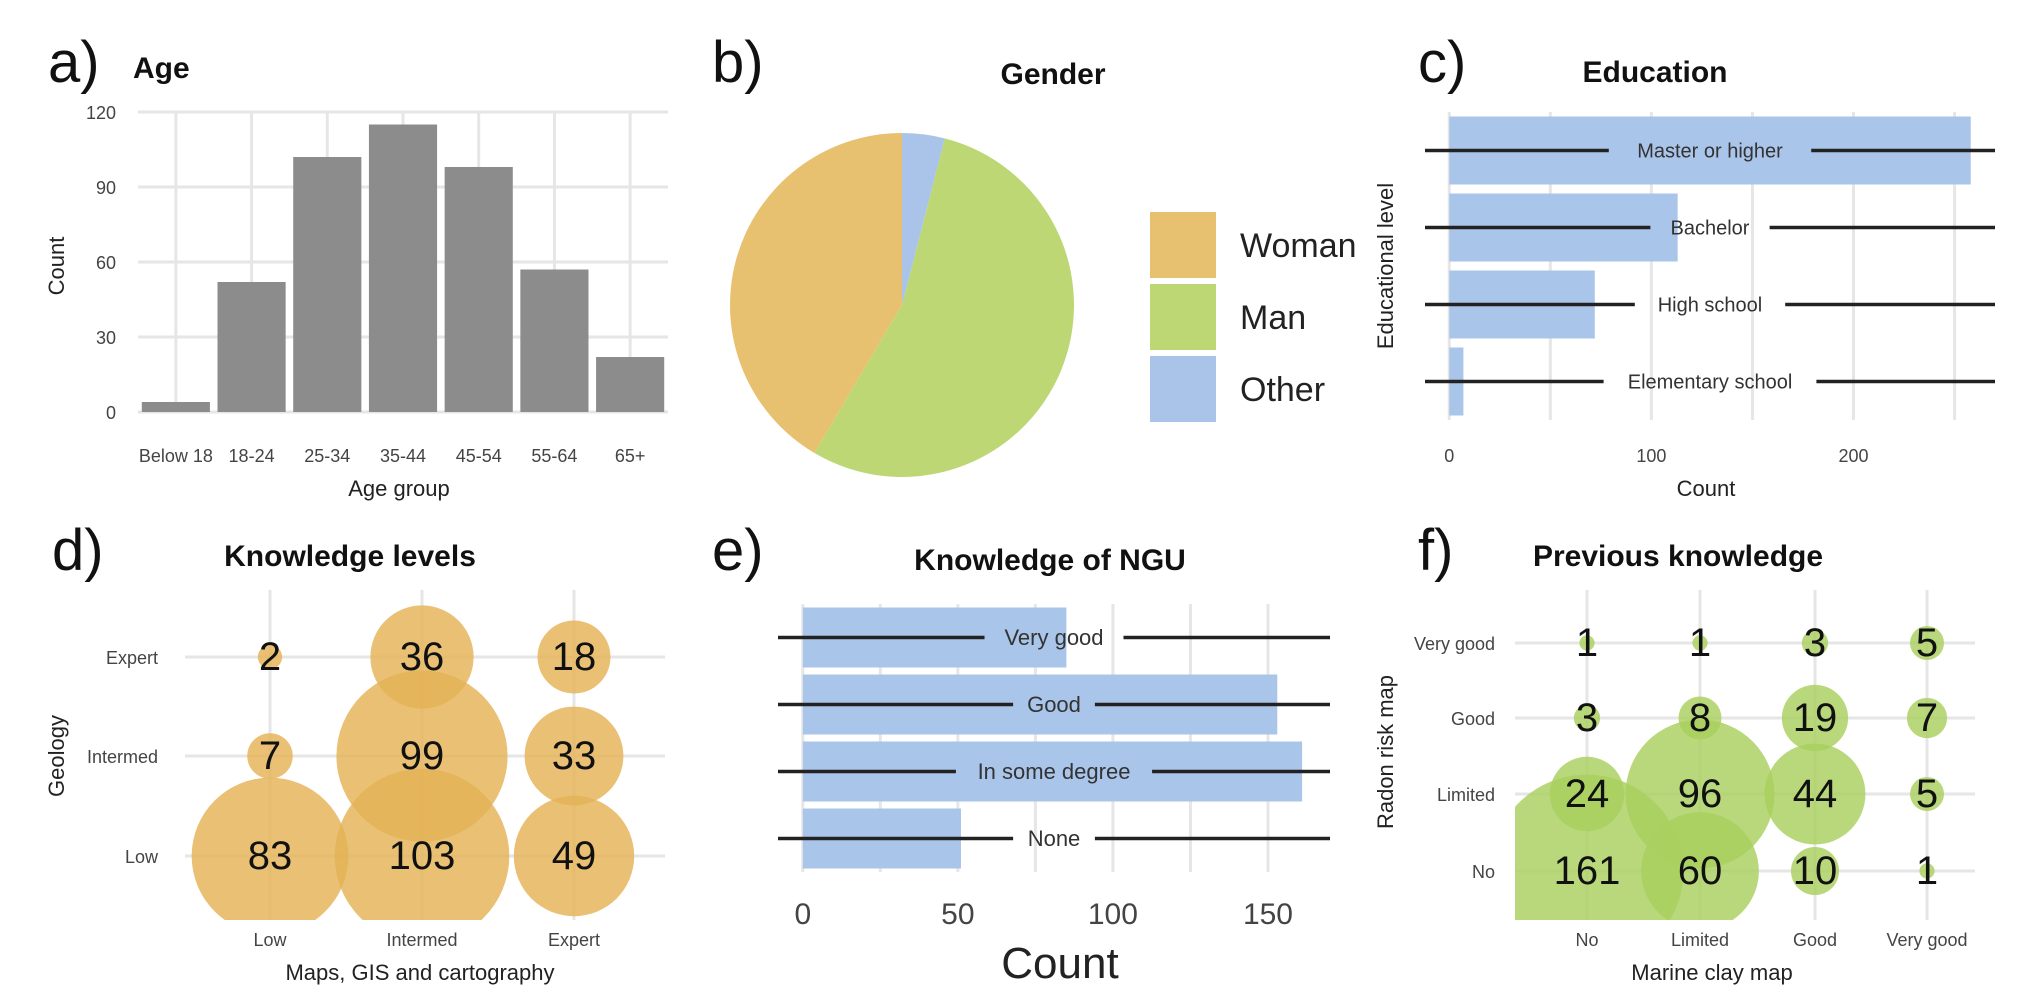 This screenshot has width=2028, height=990. What do you see at coordinates (554, 456) in the screenshot?
I see `age-xtick-label: 55-64` at bounding box center [554, 456].